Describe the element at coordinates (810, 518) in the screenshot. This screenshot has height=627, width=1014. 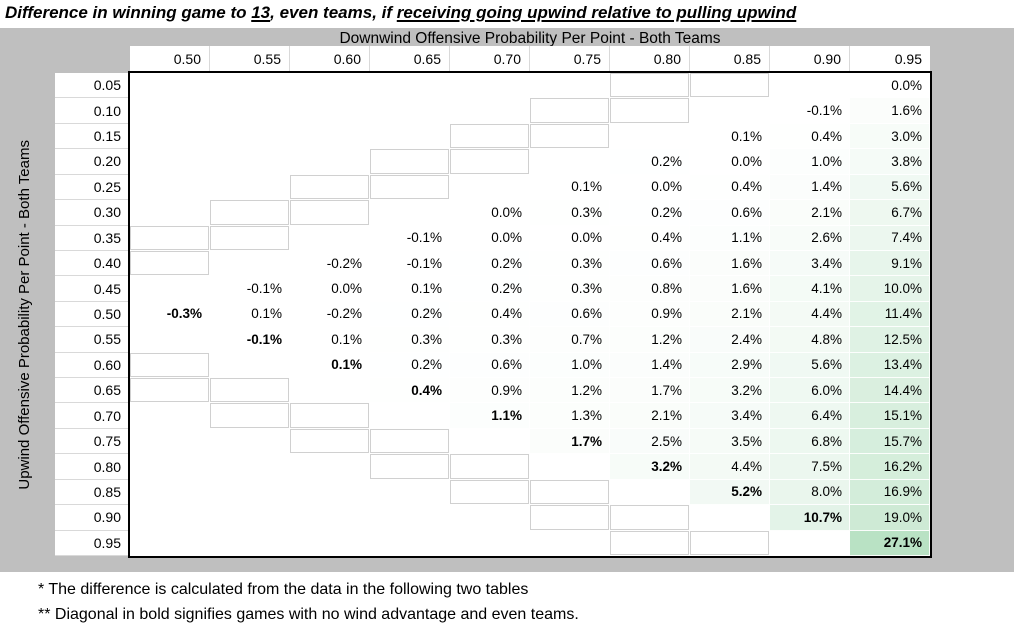
I see `matrix-cell: 10.7%` at that location.